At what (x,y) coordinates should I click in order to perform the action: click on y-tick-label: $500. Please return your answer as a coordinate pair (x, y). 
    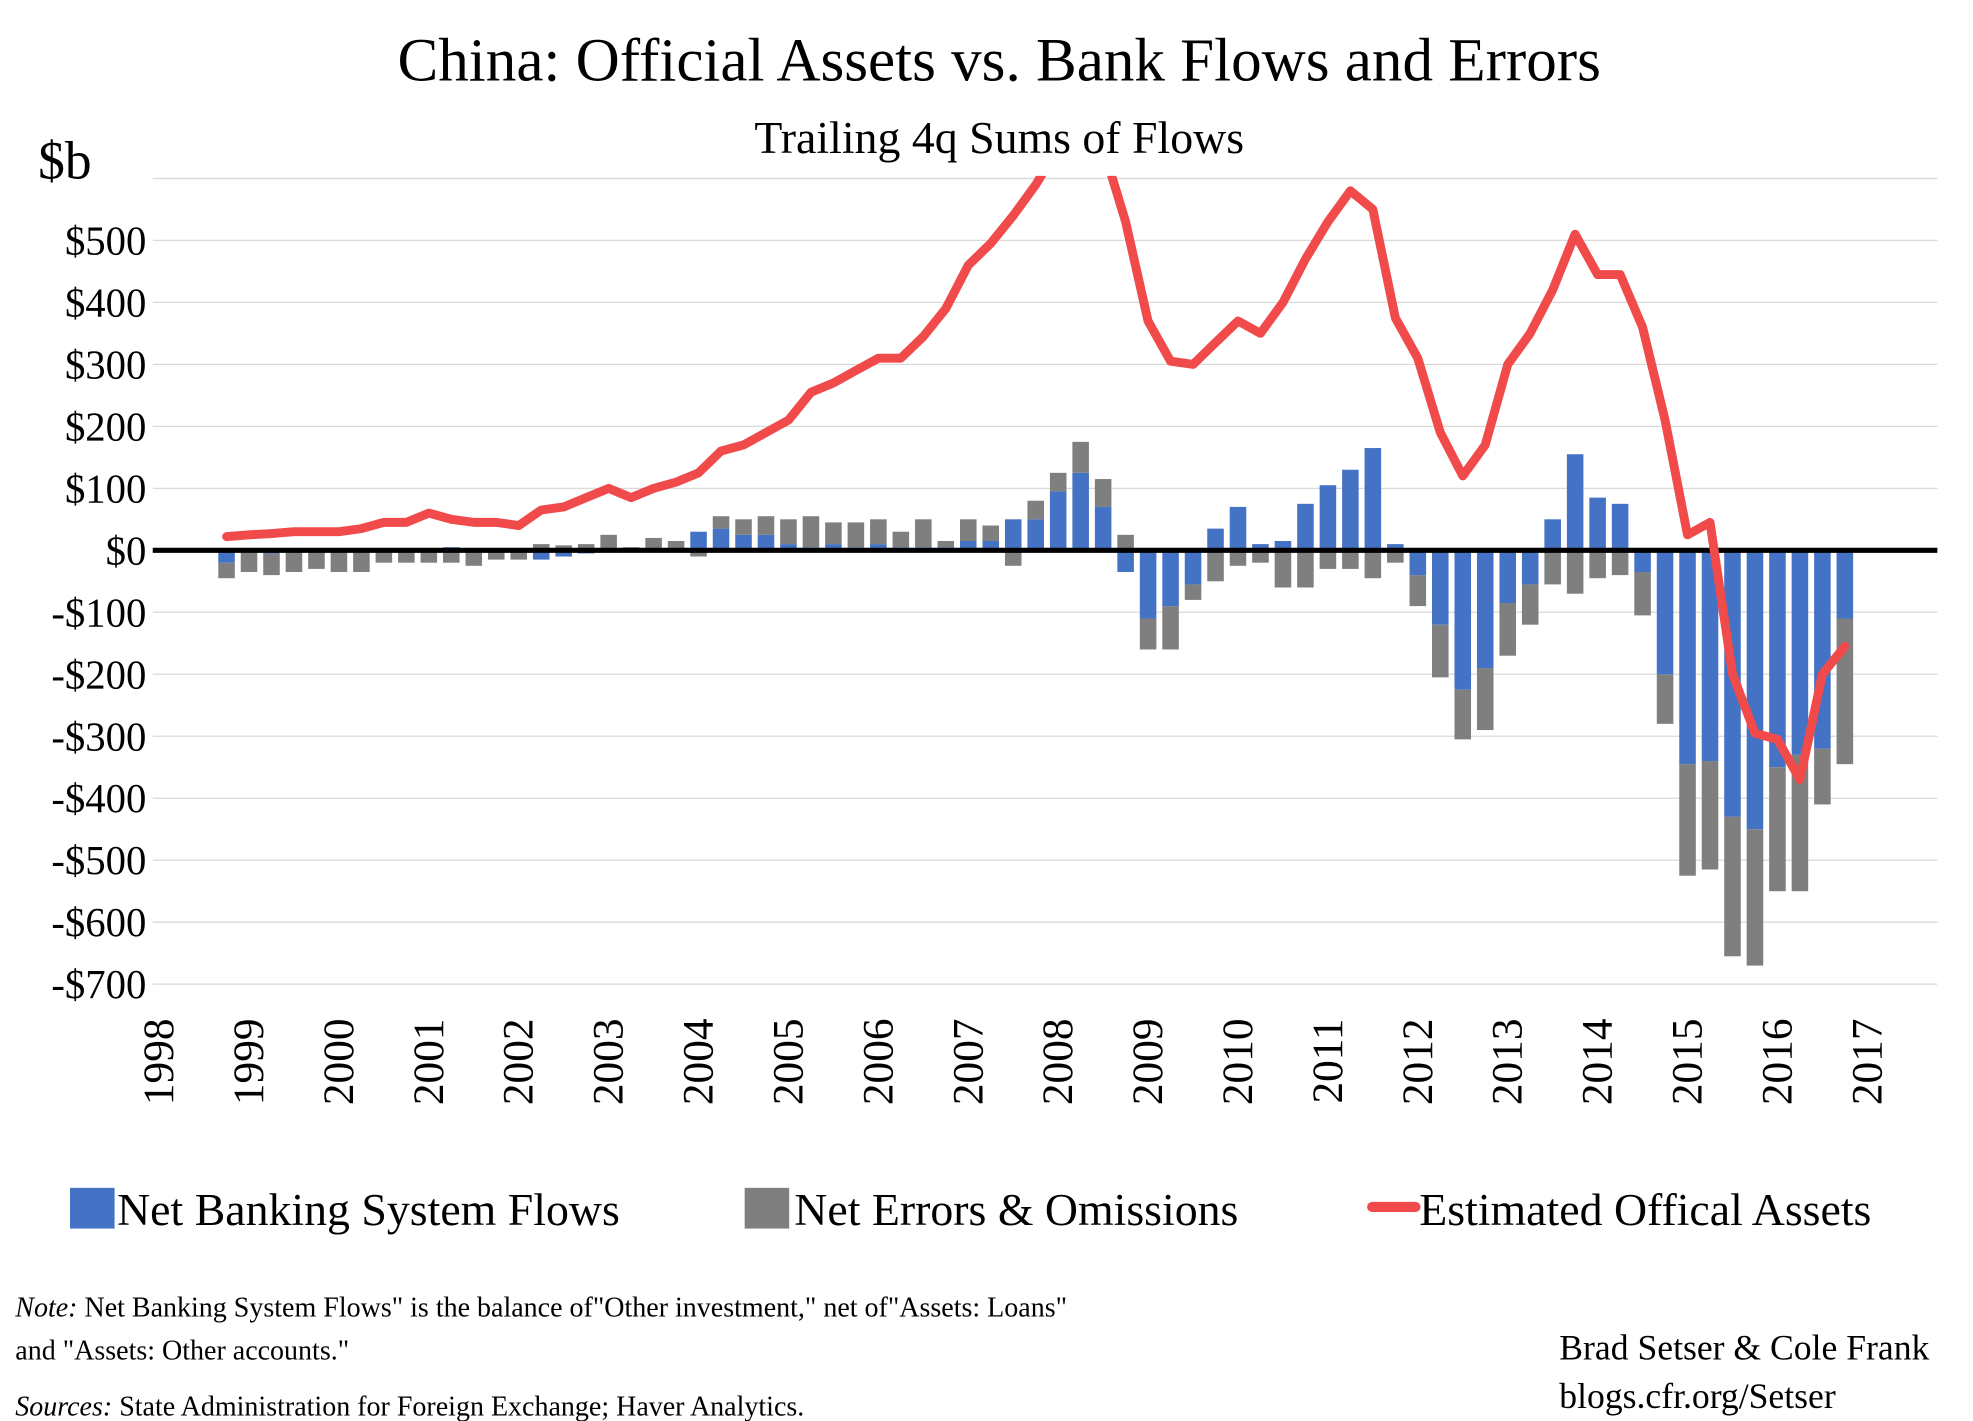
    Looking at the image, I should click on (105, 240).